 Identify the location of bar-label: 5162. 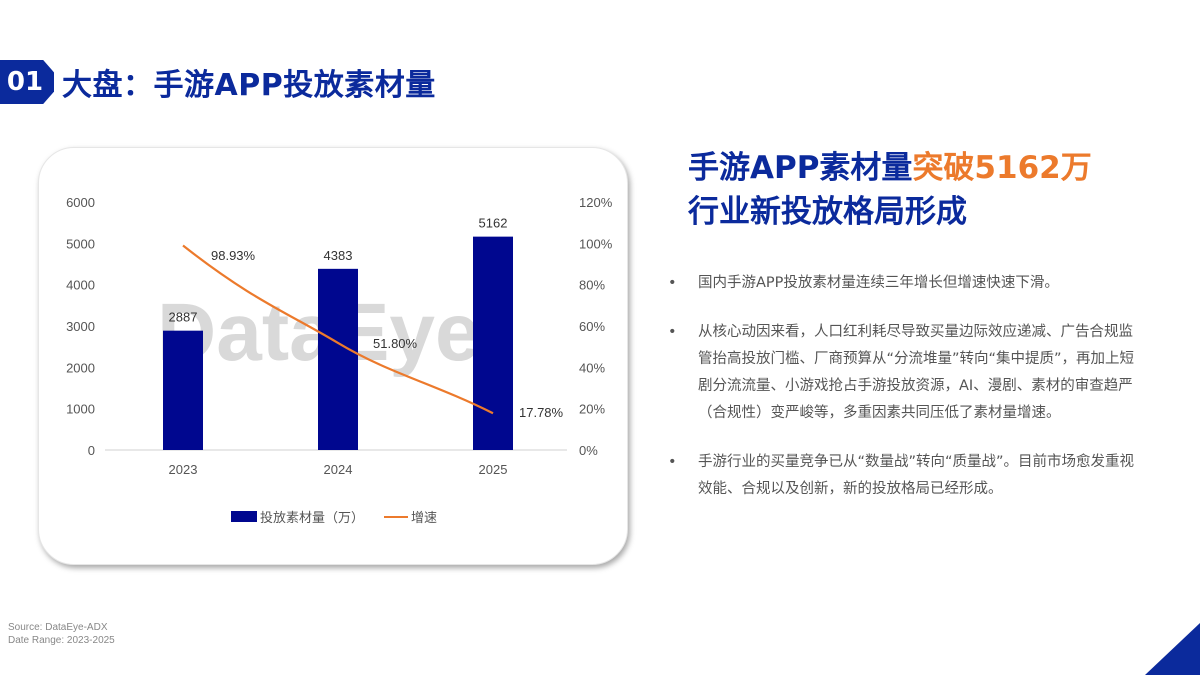
(493, 223).